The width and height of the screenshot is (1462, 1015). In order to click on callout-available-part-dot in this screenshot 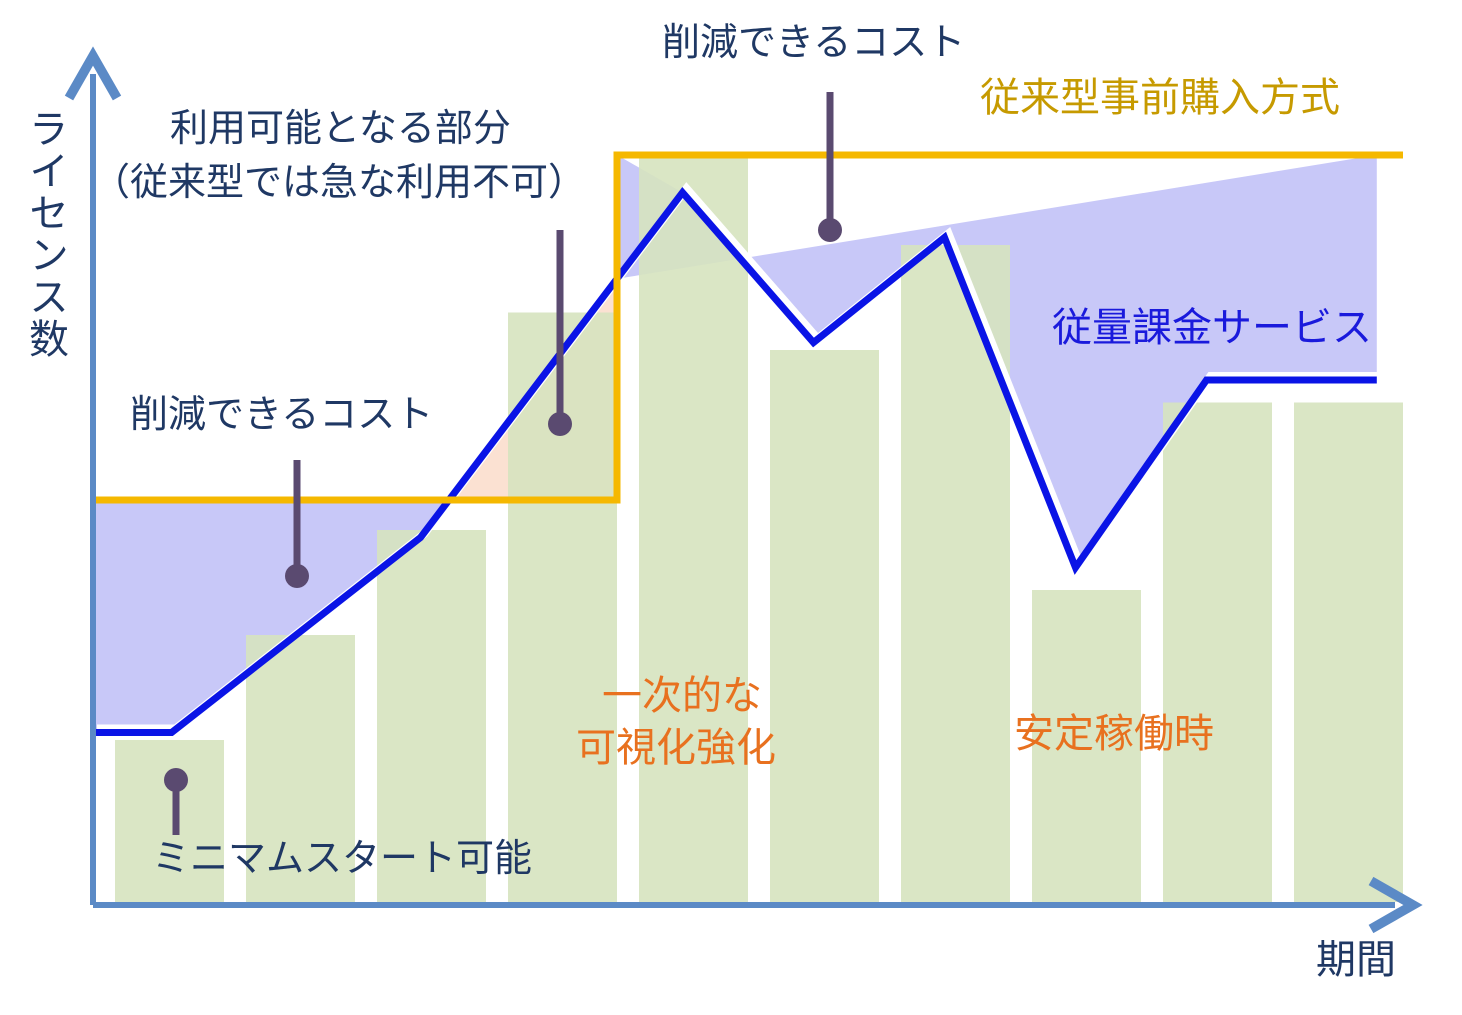, I will do `click(560, 424)`.